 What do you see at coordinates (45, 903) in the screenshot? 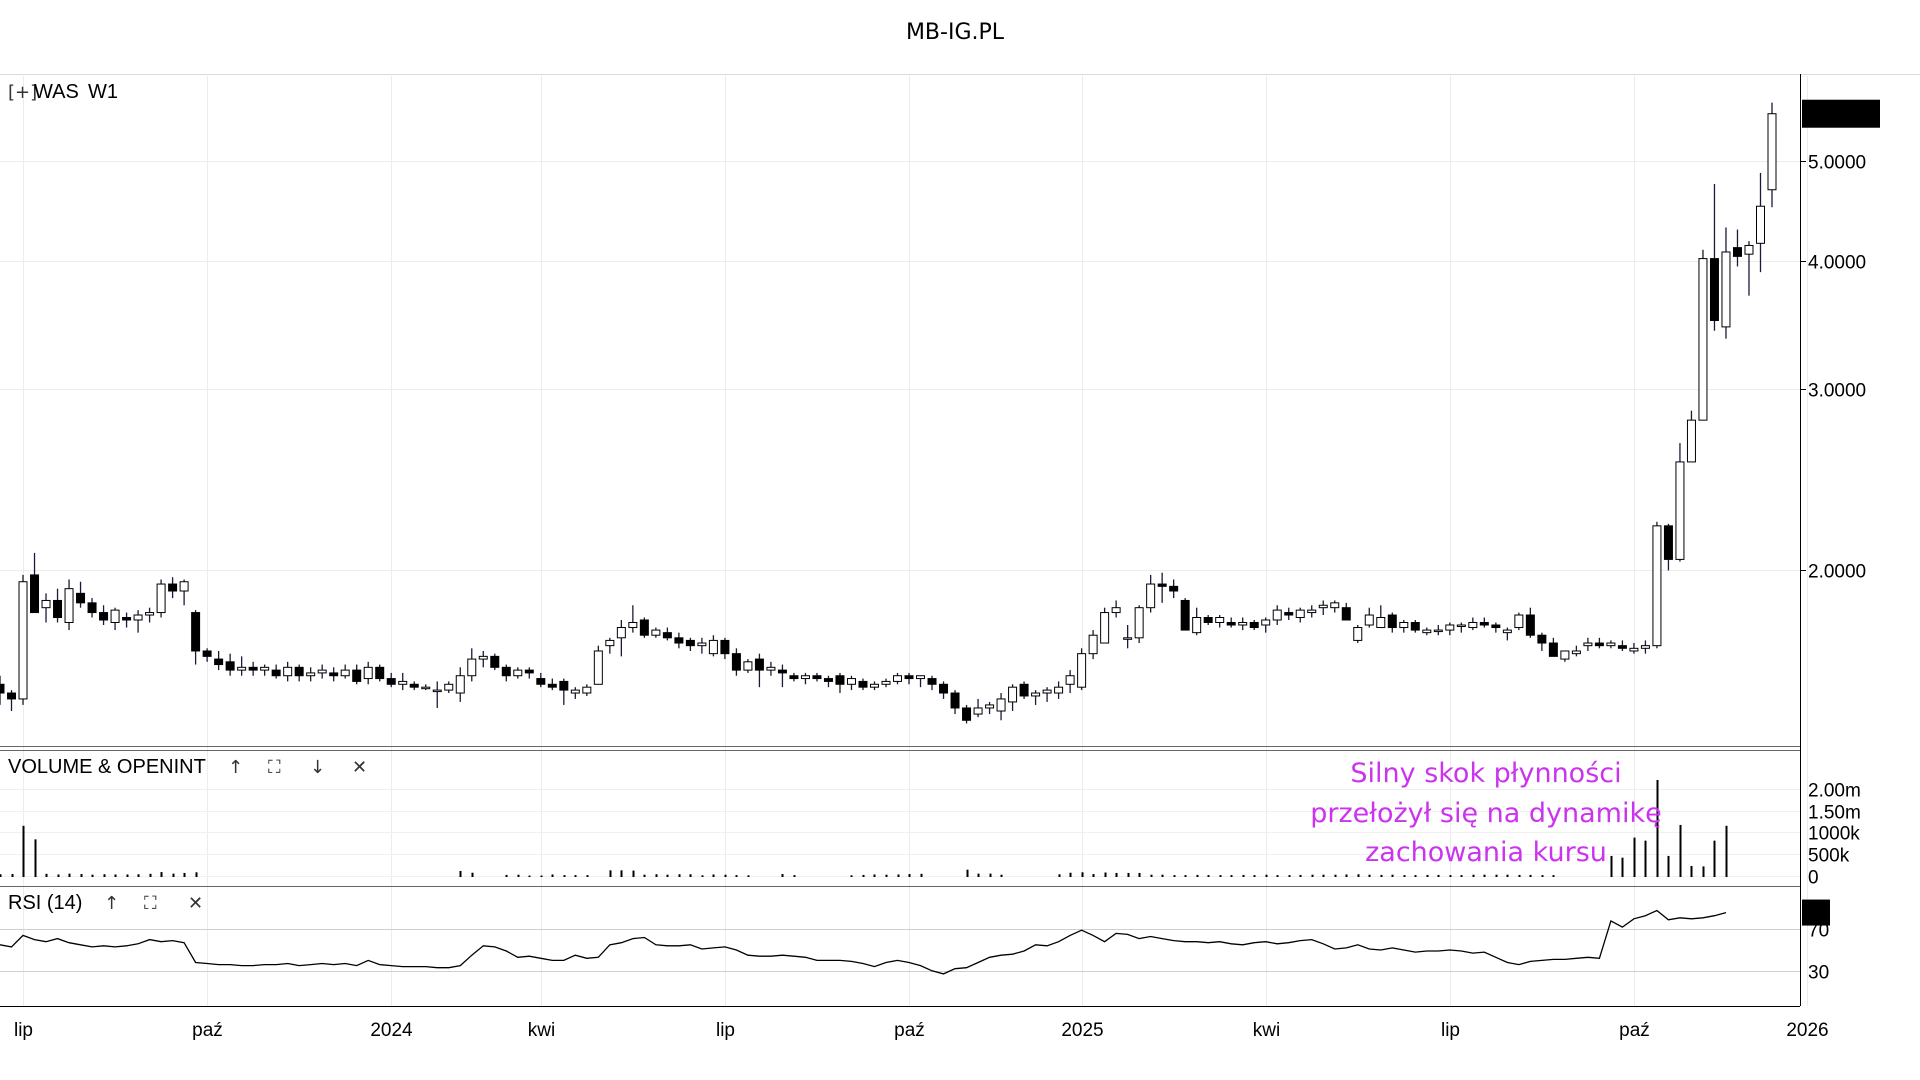
I see `rsi-panel-label: RSI (14)` at bounding box center [45, 903].